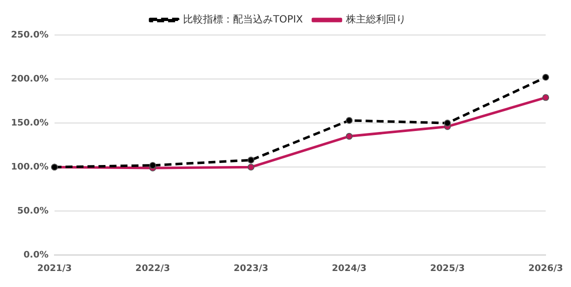 The image size is (571, 287). I want to click on legend-label: 比較指標：配当込みTOPIX, so click(243, 20).